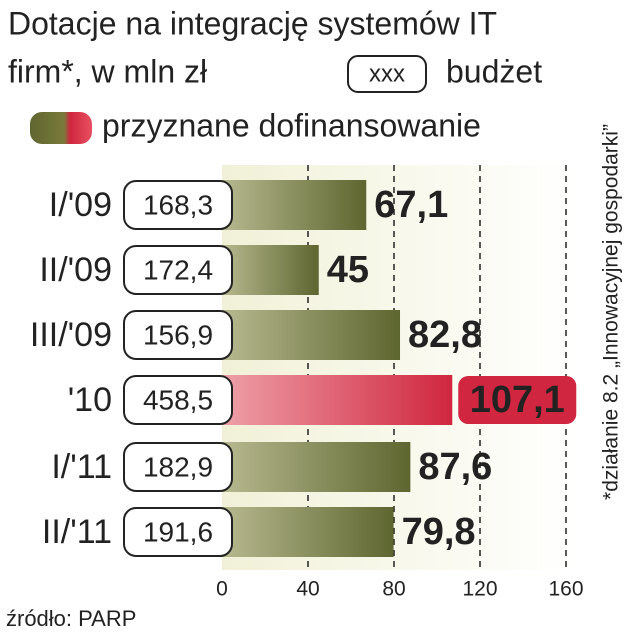 This screenshot has height=640, width=643. What do you see at coordinates (348, 270) in the screenshot?
I see `value-label: 45` at bounding box center [348, 270].